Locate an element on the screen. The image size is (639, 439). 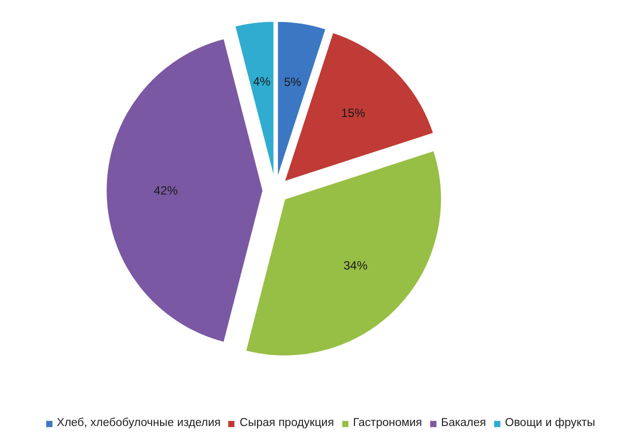
legend-label: Овощи и фрукты is located at coordinates (550, 423).